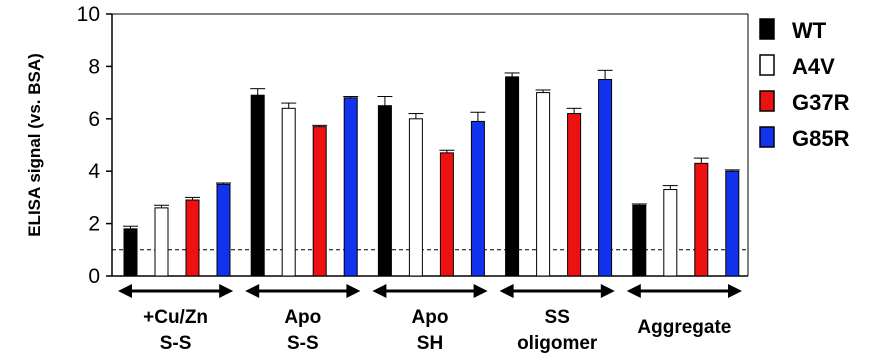 Image resolution: width=885 pixels, height=362 pixels. I want to click on legend: WT A4V G37R G85R, so click(804, 84).